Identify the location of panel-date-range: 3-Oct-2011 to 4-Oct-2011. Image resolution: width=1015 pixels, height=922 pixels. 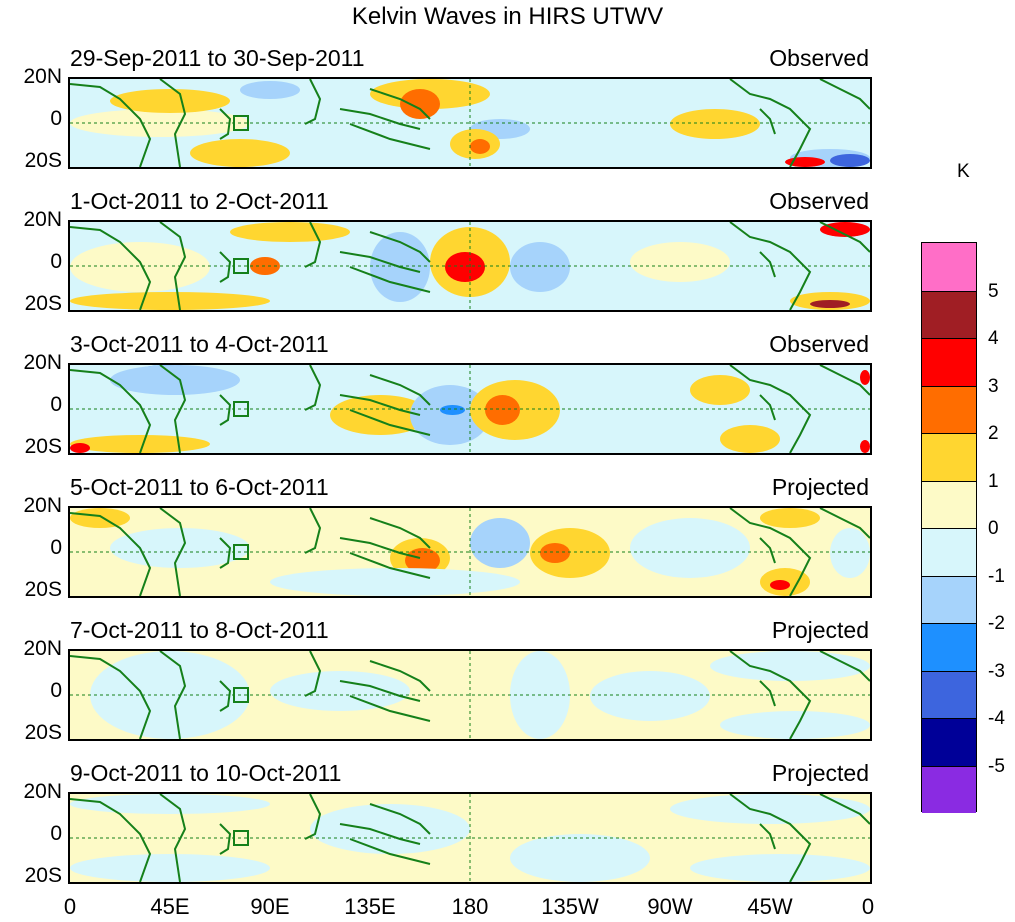
(199, 344).